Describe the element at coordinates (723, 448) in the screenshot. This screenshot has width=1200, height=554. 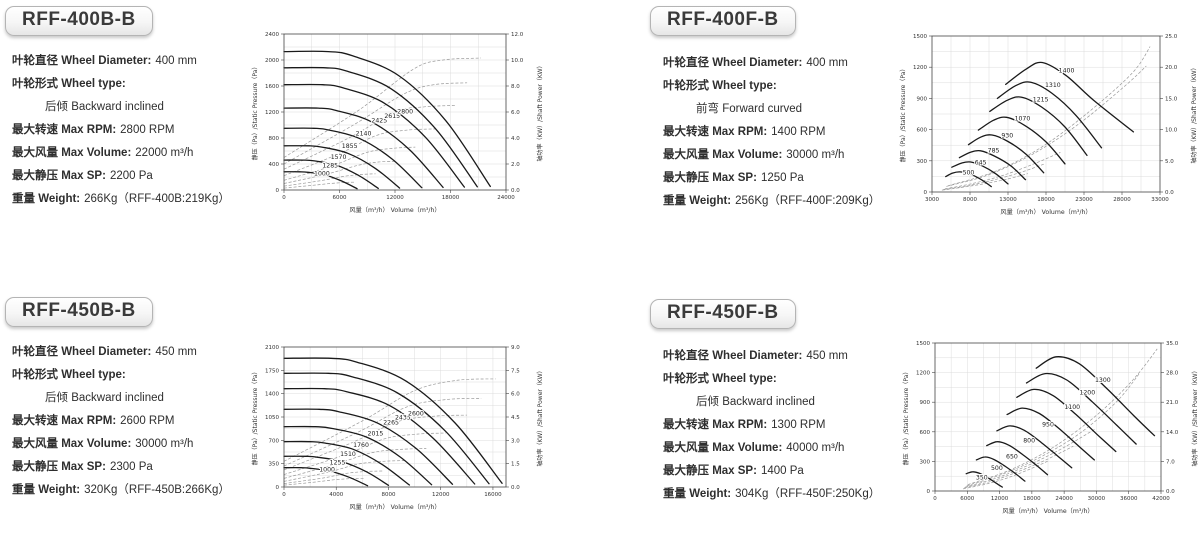
I see `spec-label: 最大风量 Max Volume:` at that location.